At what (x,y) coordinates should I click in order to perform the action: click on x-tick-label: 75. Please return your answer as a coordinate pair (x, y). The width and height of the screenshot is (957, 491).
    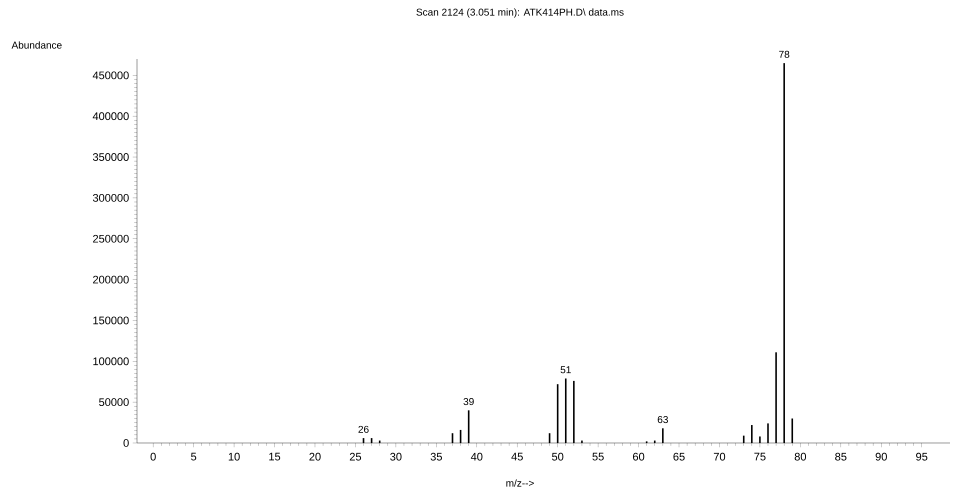
    Looking at the image, I should click on (760, 456).